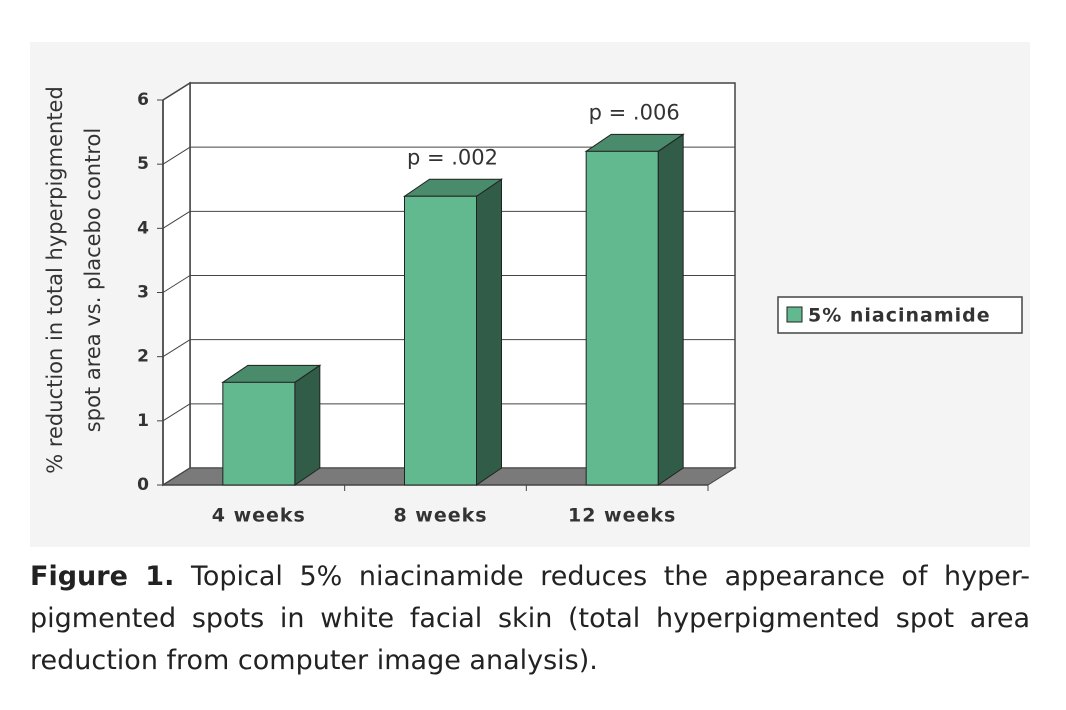 This screenshot has height=710, width=1066. Describe the element at coordinates (143, 421) in the screenshot. I see `y-tick-label: 1` at that location.